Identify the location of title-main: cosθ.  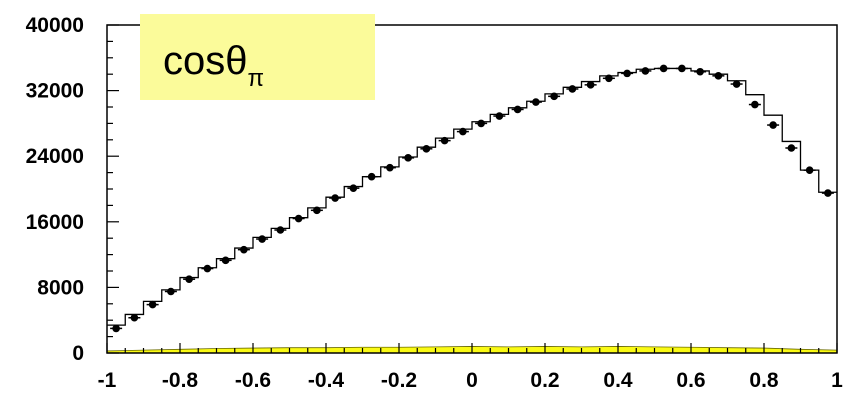
(205, 61).